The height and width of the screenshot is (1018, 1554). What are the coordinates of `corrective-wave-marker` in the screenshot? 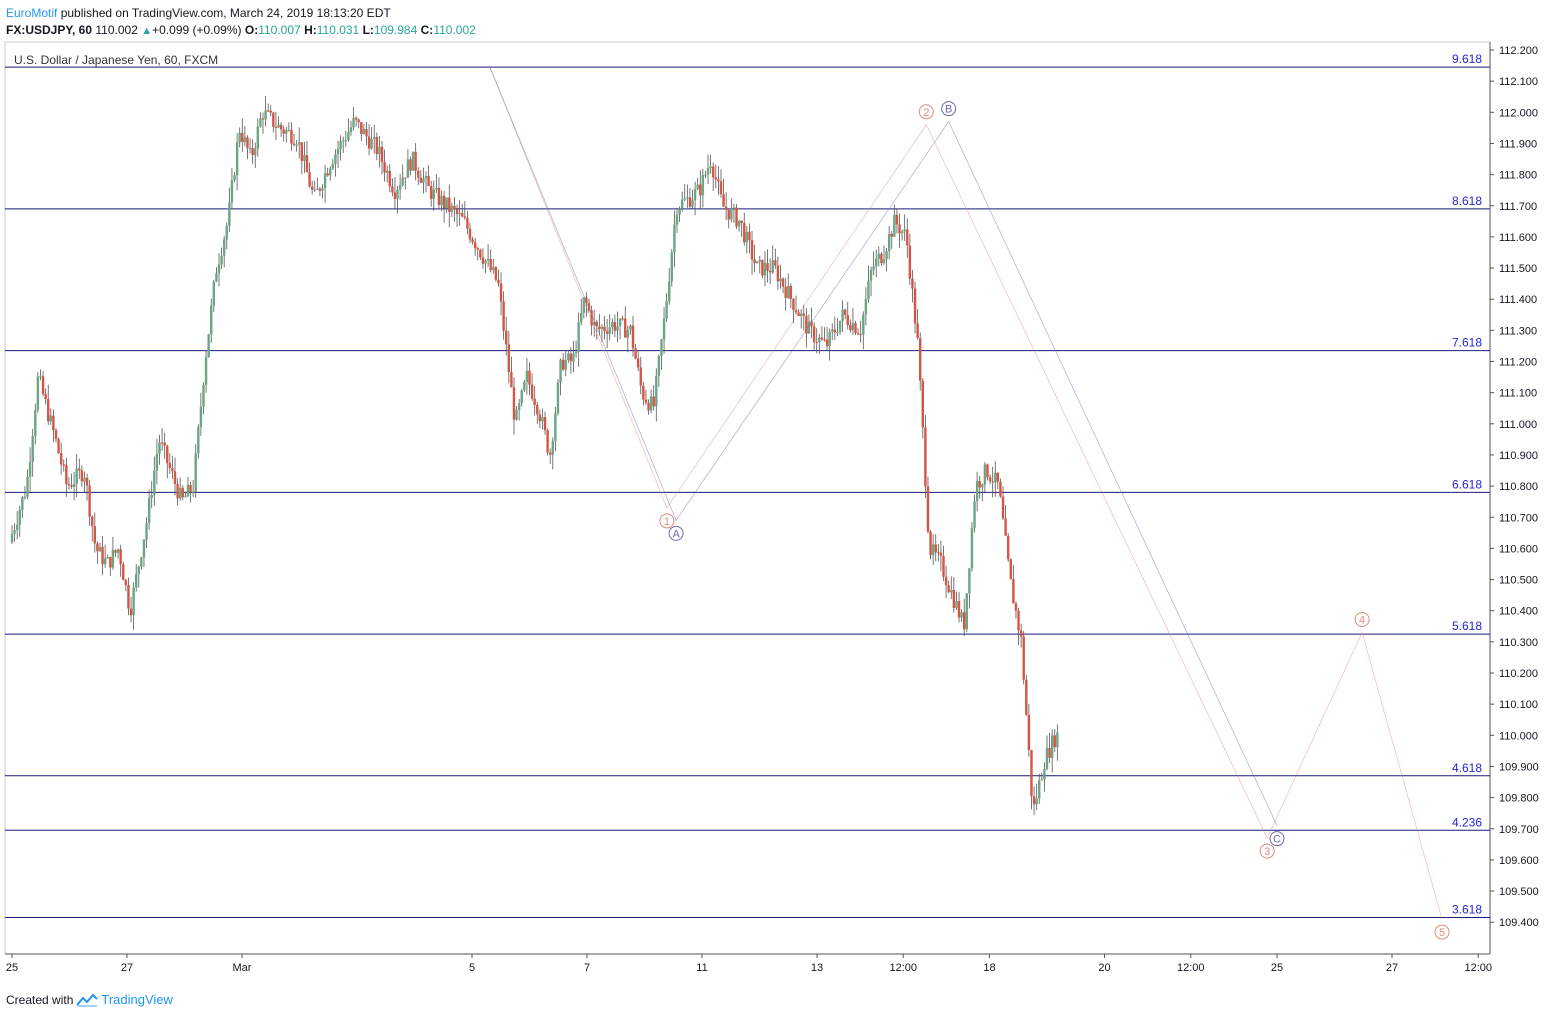 It's located at (1277, 839).